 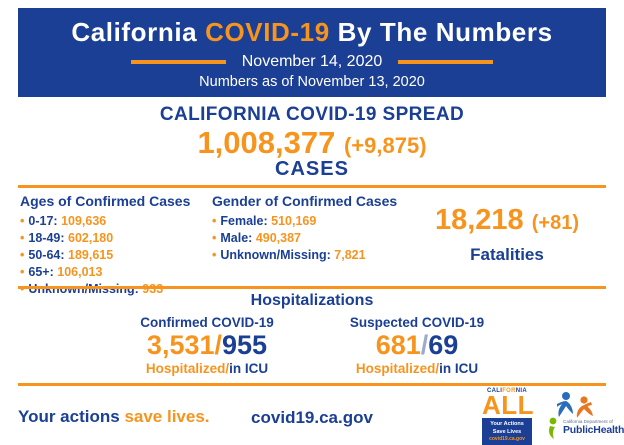 I want to click on confirmed-hosp-caption: Hospitalized/in ICU, so click(x=207, y=368).